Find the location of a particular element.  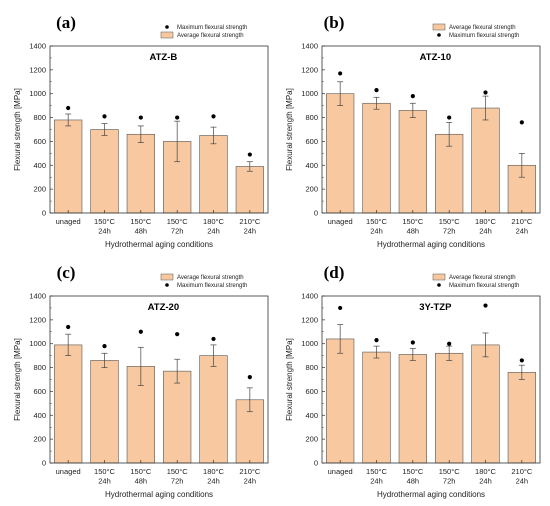

chart-title: ATZ-20 is located at coordinates (164, 307).